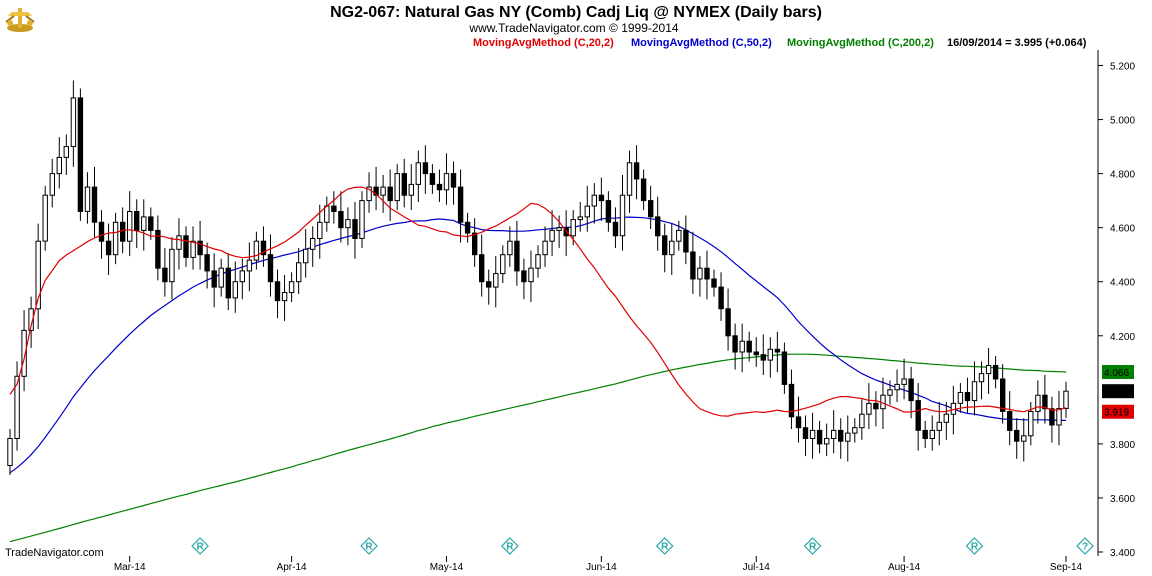 Image resolution: width=1152 pixels, height=576 pixels. I want to click on svg-text: 4.066, so click(1116, 373).